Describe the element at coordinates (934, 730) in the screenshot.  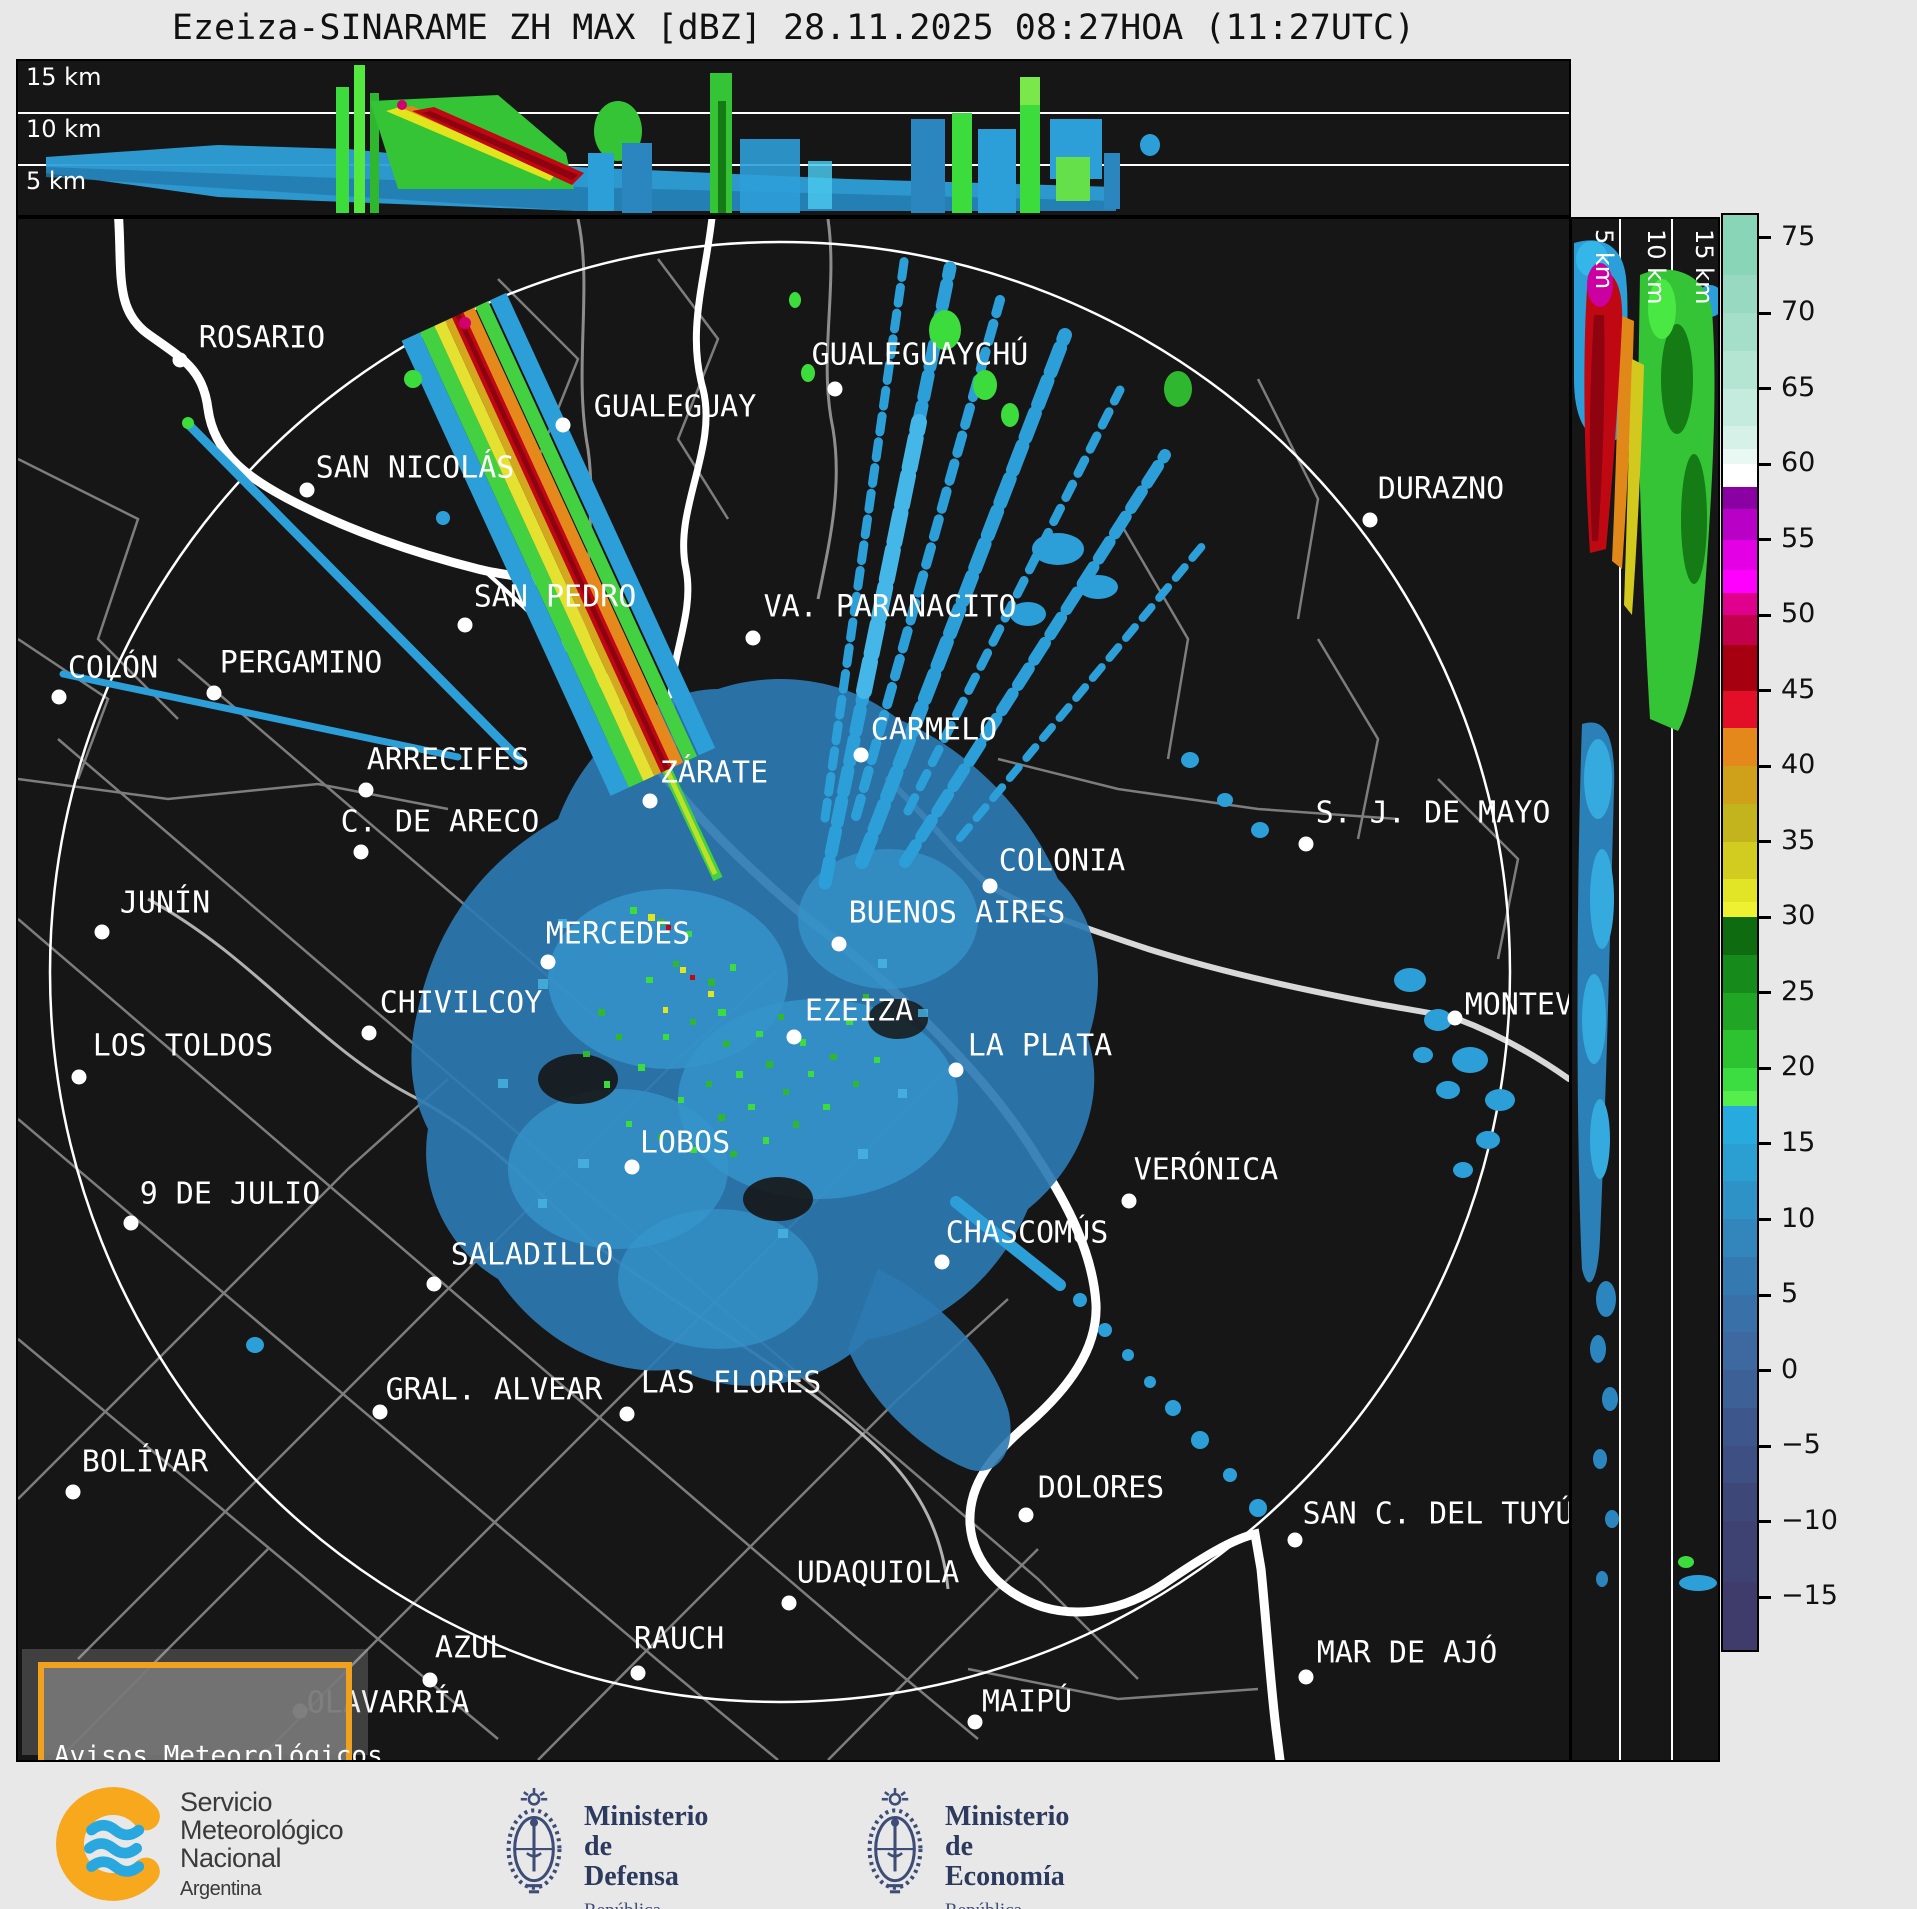
I see `city-label: CARMELO` at that location.